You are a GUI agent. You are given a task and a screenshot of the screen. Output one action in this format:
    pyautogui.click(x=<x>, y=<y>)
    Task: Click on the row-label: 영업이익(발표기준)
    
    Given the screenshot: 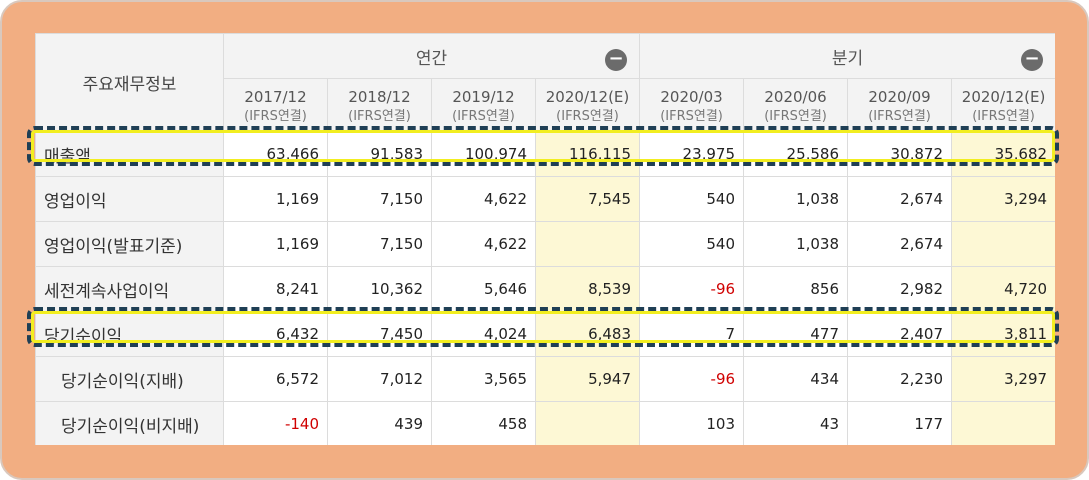 What is the action you would take?
    pyautogui.click(x=129, y=244)
    